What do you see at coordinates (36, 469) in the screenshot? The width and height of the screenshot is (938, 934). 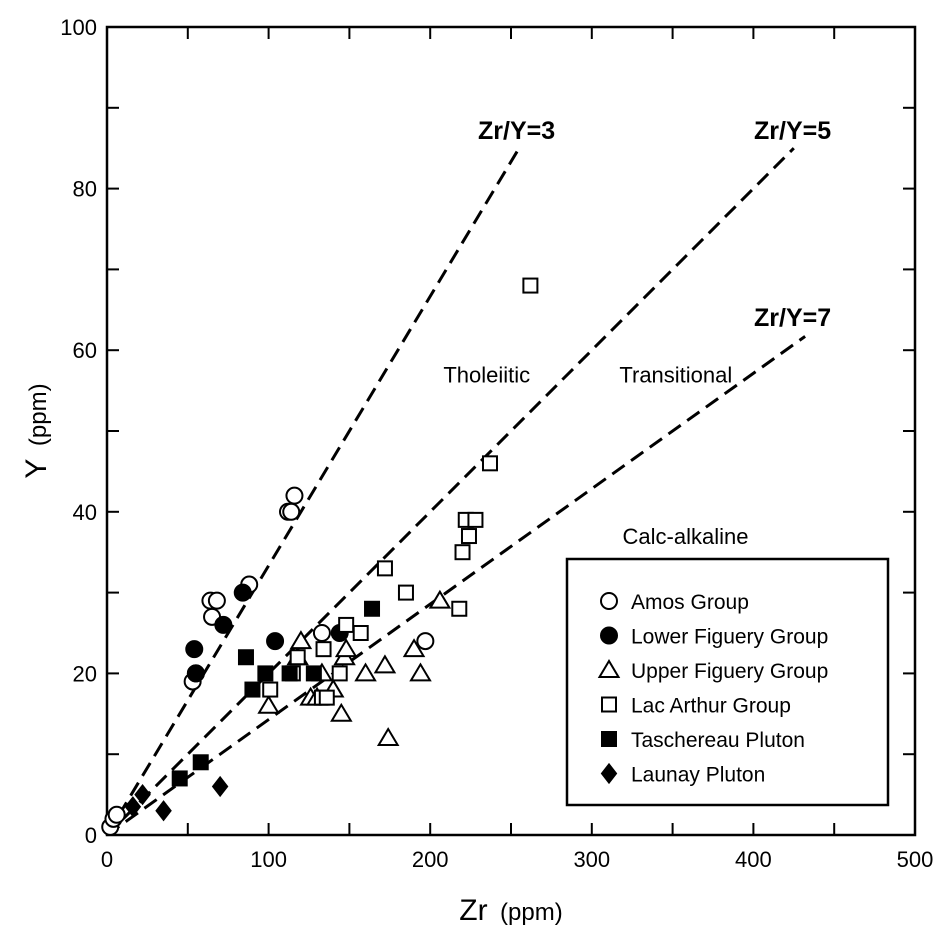 I see `y-axis-label: Y` at bounding box center [36, 469].